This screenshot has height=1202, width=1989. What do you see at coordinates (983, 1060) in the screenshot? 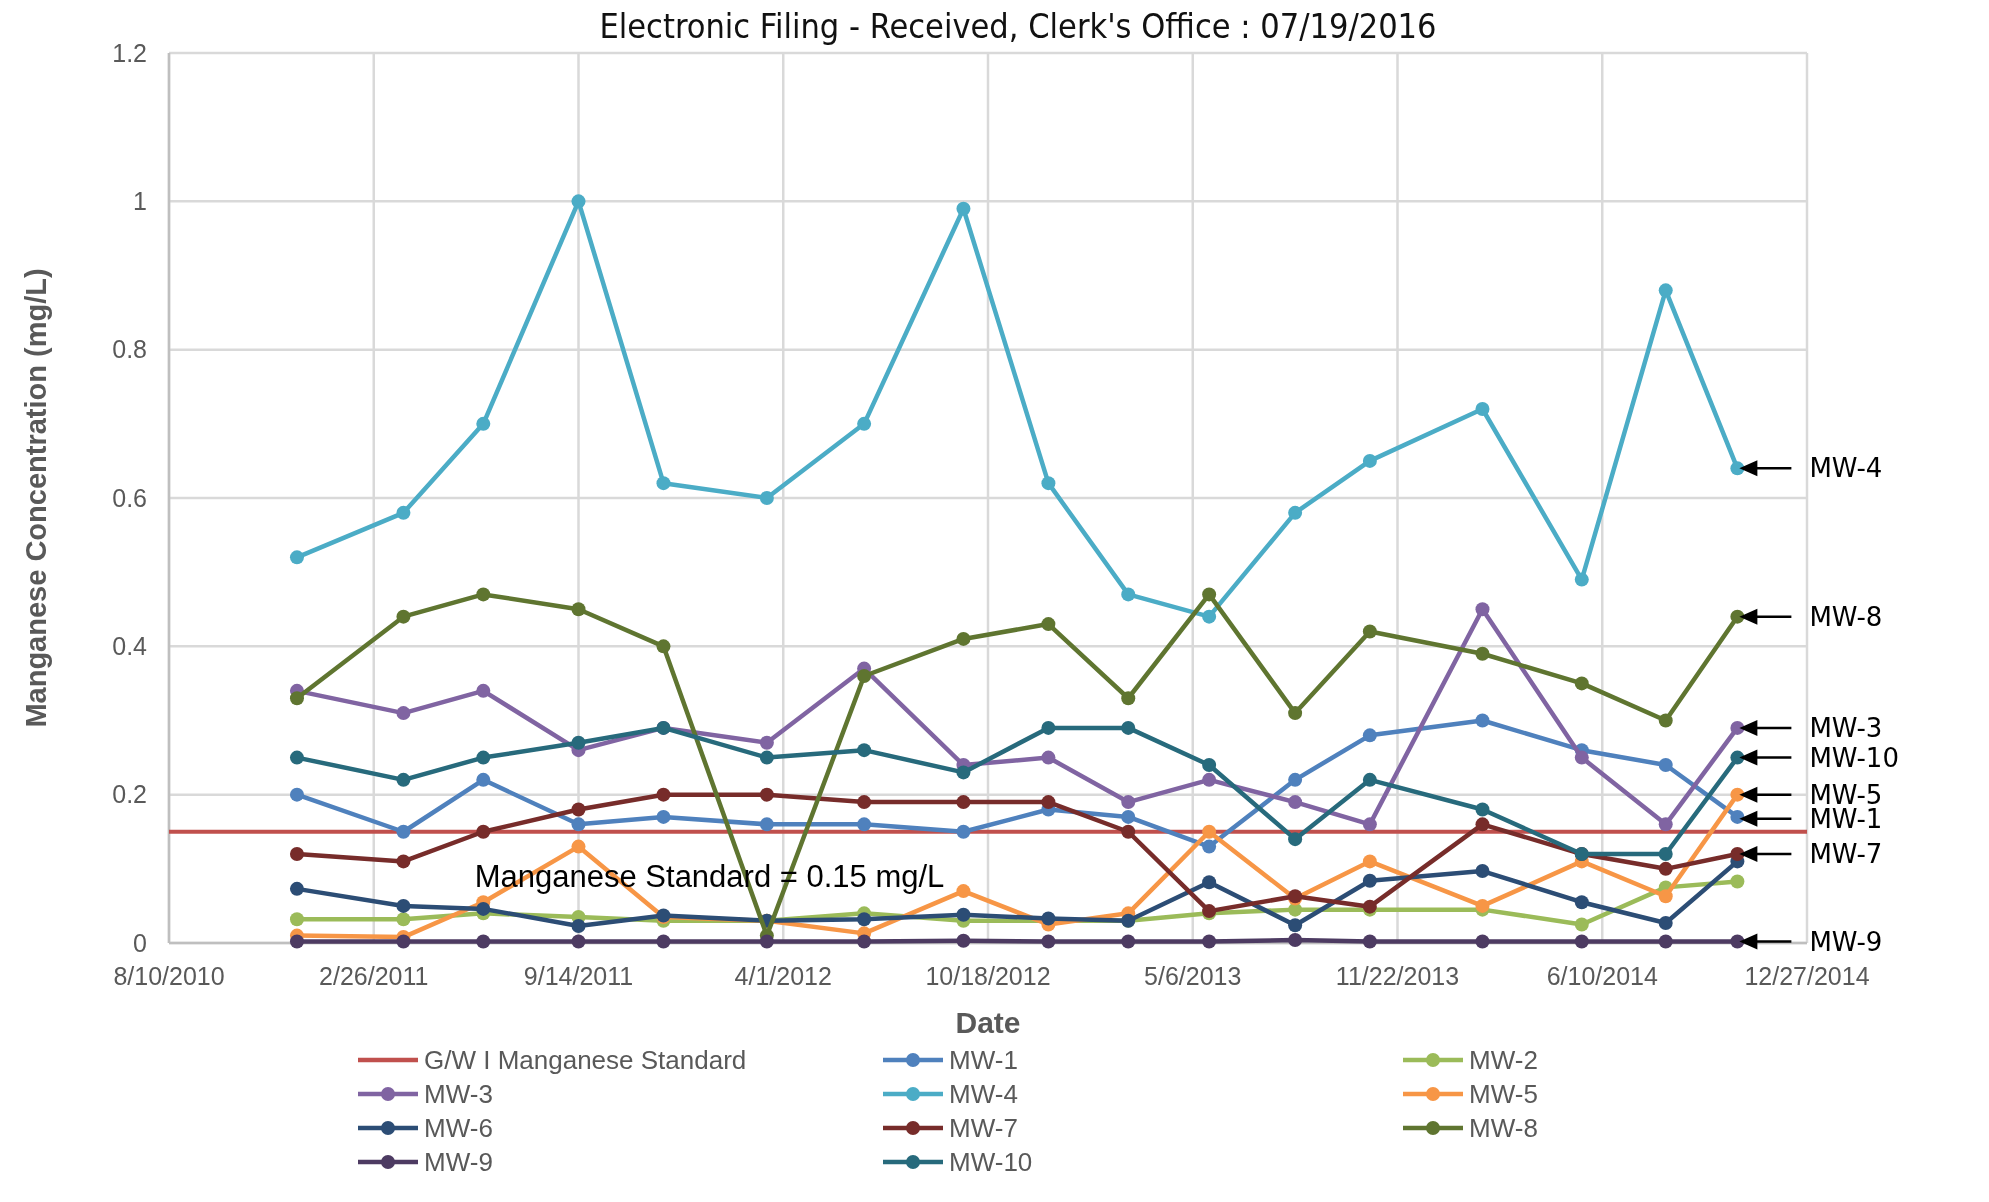
I see `legend-label: MW-1` at bounding box center [983, 1060].